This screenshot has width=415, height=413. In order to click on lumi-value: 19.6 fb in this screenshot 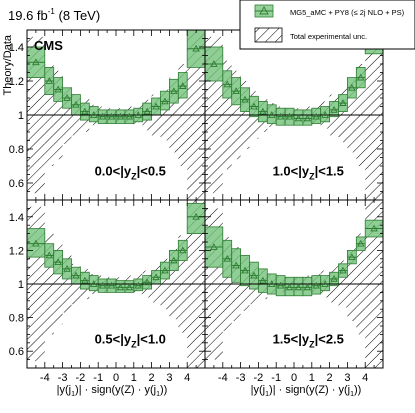, I will do `click(28, 15)`.